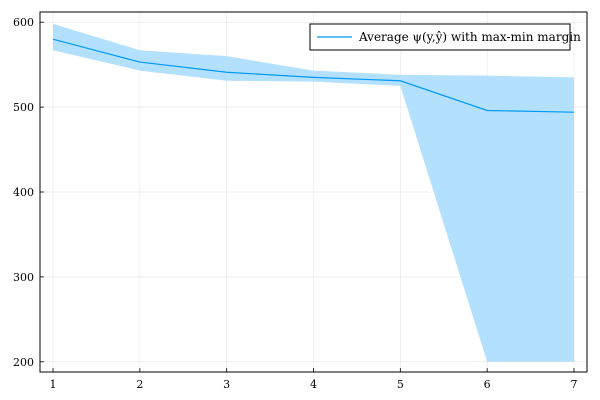 This screenshot has width=600, height=400. I want to click on x-tick-label: 3, so click(226, 384).